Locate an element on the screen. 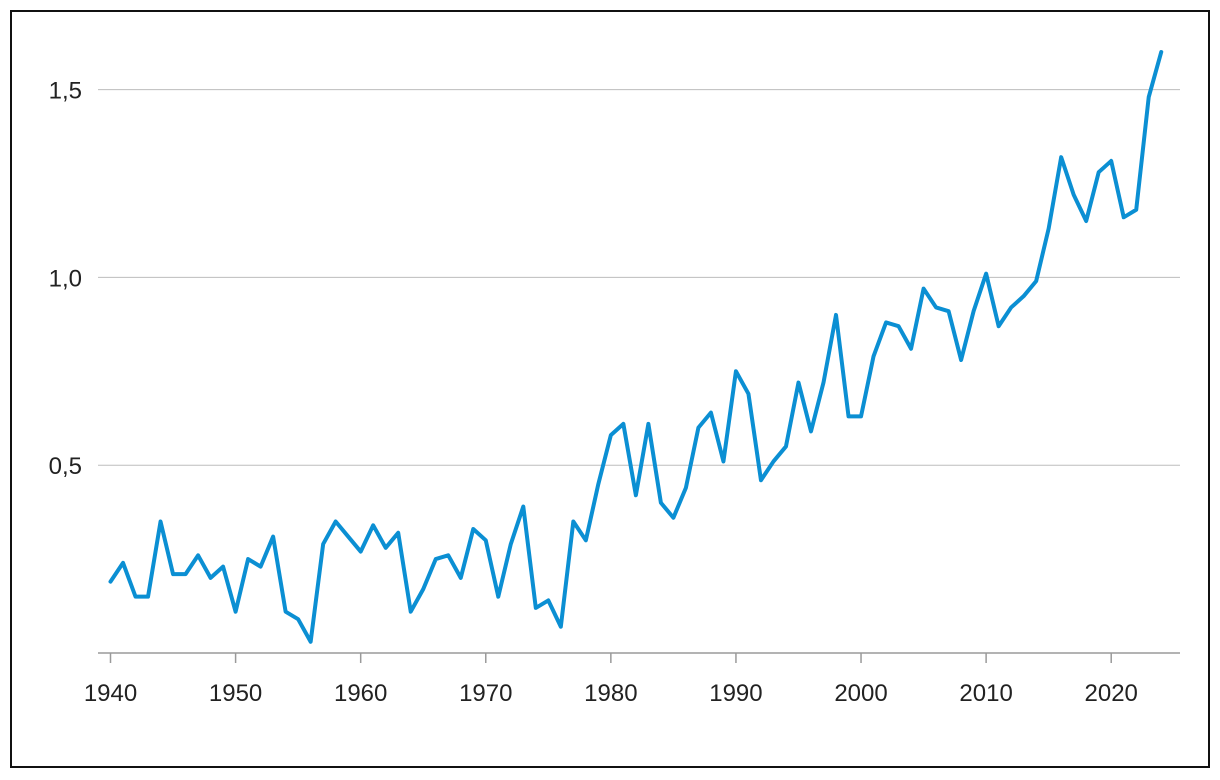 This screenshot has height=780, width=1220. y-tick-label: 1,0 is located at coordinates (65, 278).